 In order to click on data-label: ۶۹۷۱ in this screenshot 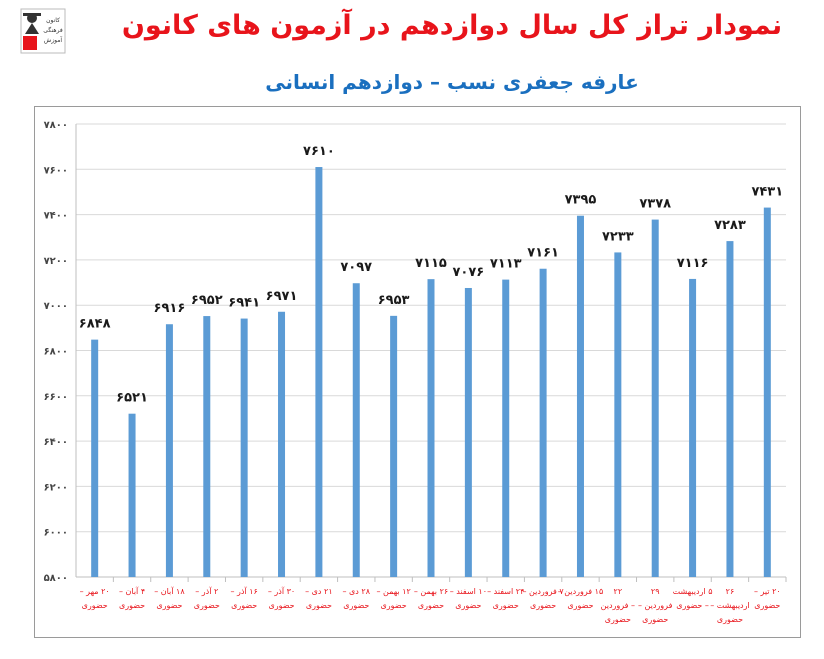, I will do `click(282, 296)`.